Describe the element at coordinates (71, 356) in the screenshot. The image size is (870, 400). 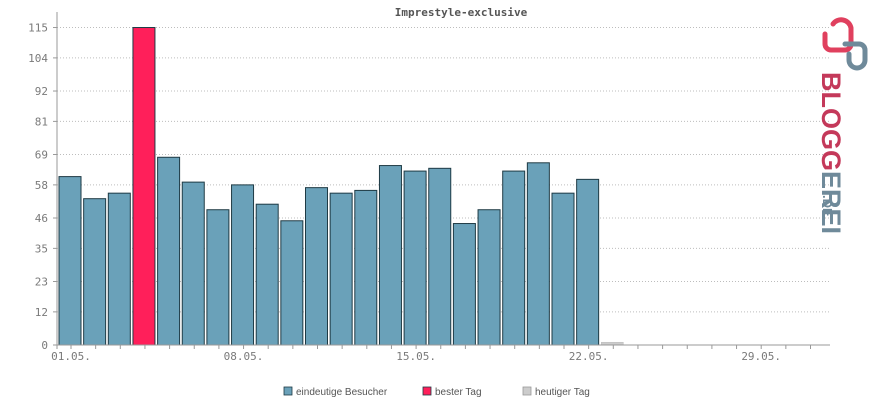
I see `x-tick-label: 01.05.` at that location.